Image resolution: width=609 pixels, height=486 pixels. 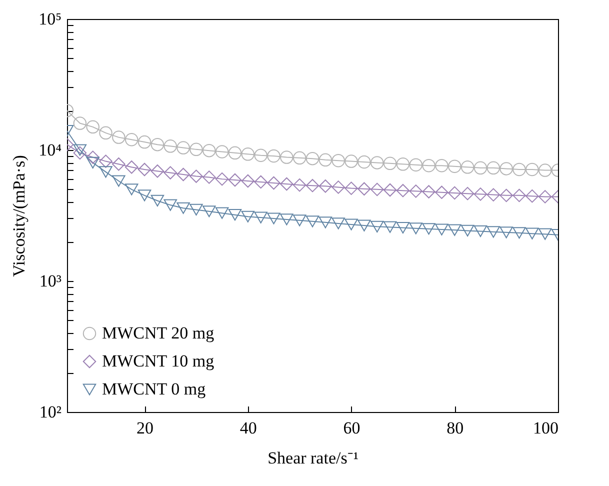 I want to click on x-tick-label: 40, so click(x=248, y=428).